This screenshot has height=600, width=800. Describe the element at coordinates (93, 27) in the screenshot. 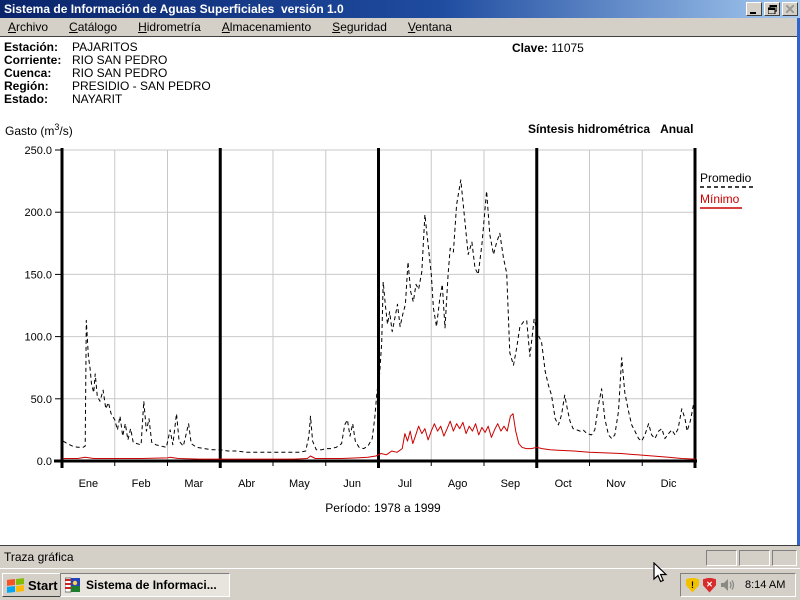

I see `menu-catalogo: Catálogo` at that location.